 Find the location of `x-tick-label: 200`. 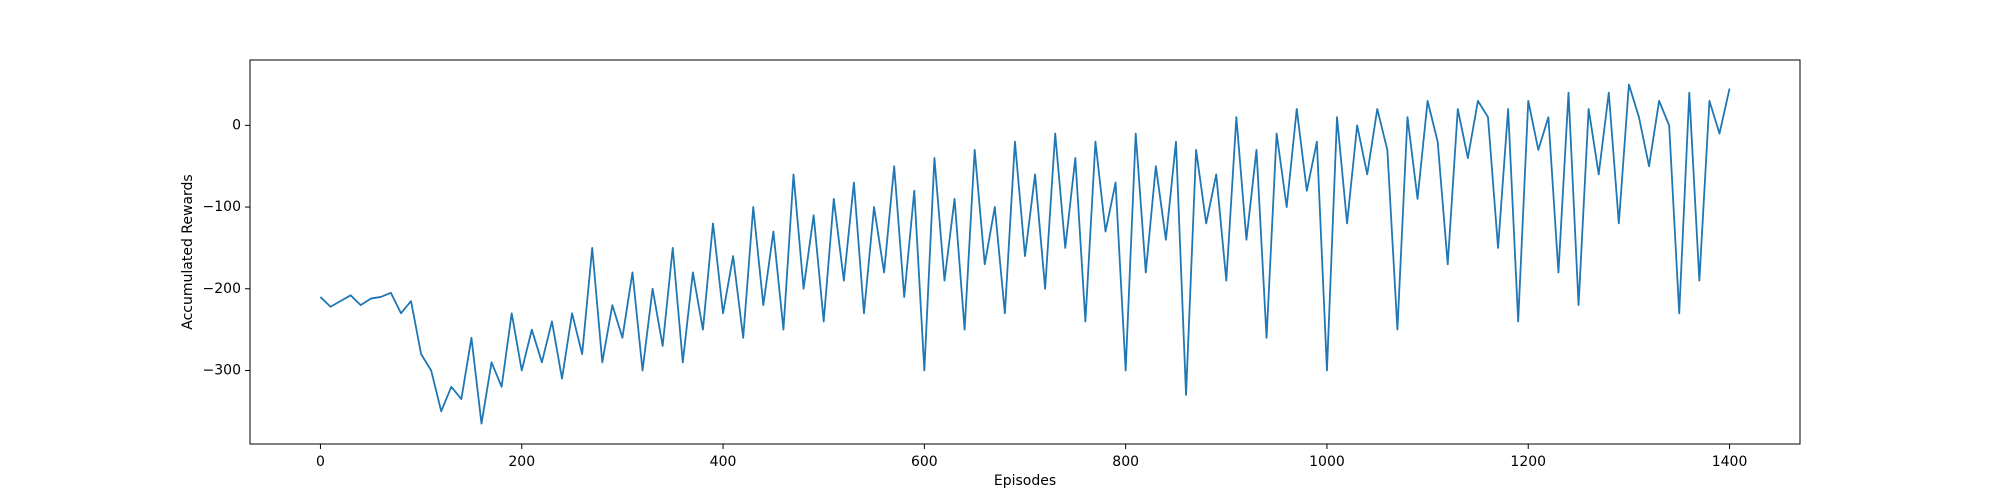

x-tick-label: 200 is located at coordinates (521, 462).